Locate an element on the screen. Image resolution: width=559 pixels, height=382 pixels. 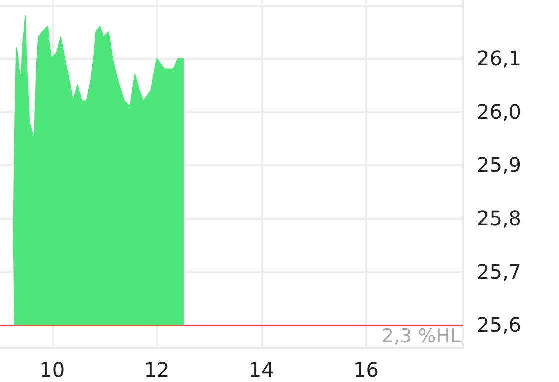
y-tick-label: 25,6 is located at coordinates (499, 325).